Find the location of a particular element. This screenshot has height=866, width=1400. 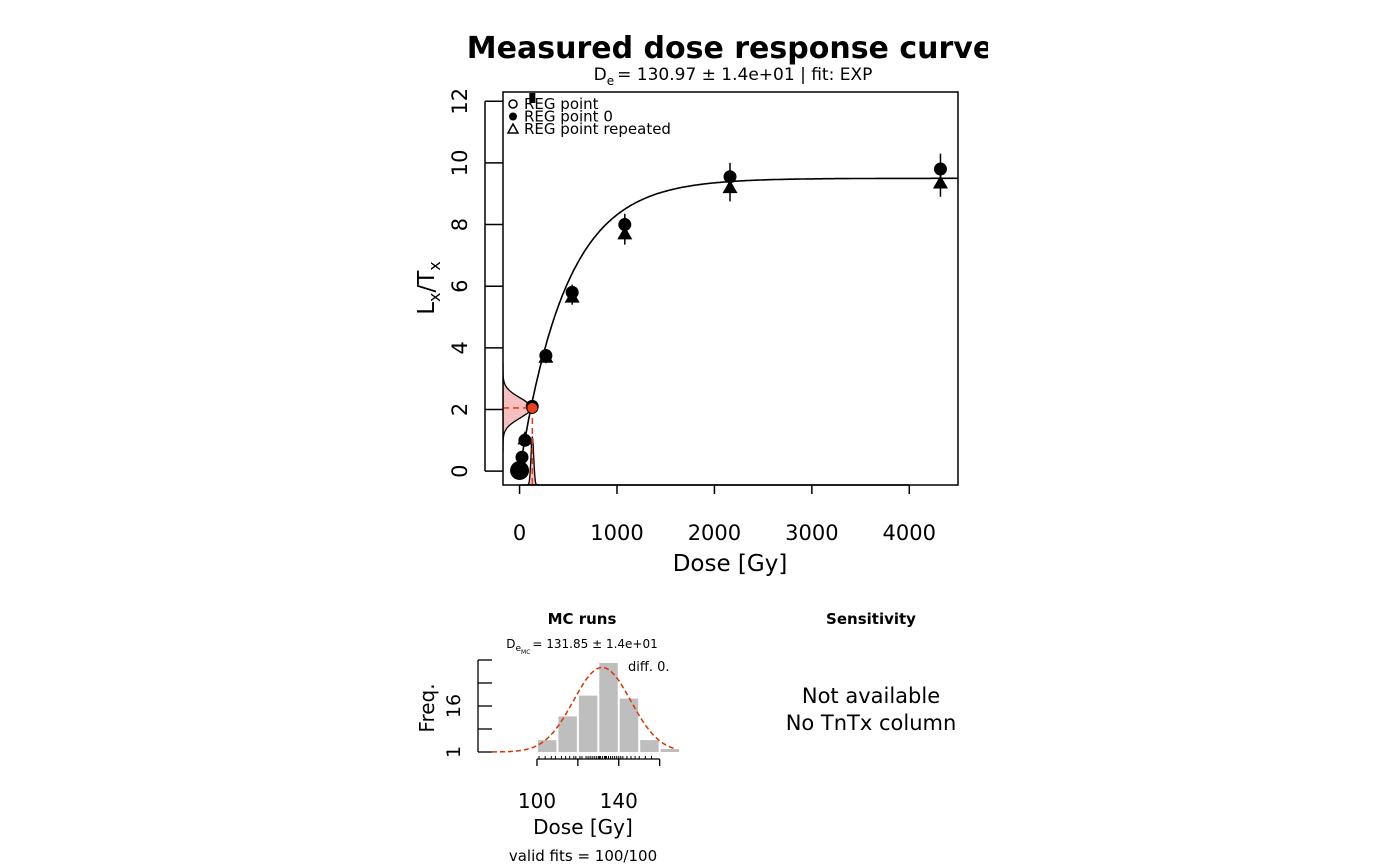

de-point is located at coordinates (532, 407).